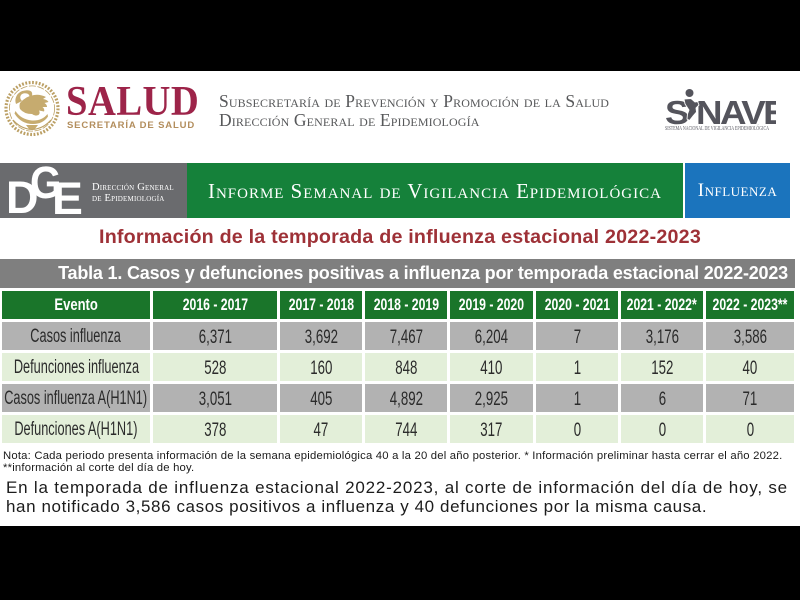 The height and width of the screenshot is (600, 800). What do you see at coordinates (736, 113) in the screenshot?
I see `svg-text: NAVE` at bounding box center [736, 113].